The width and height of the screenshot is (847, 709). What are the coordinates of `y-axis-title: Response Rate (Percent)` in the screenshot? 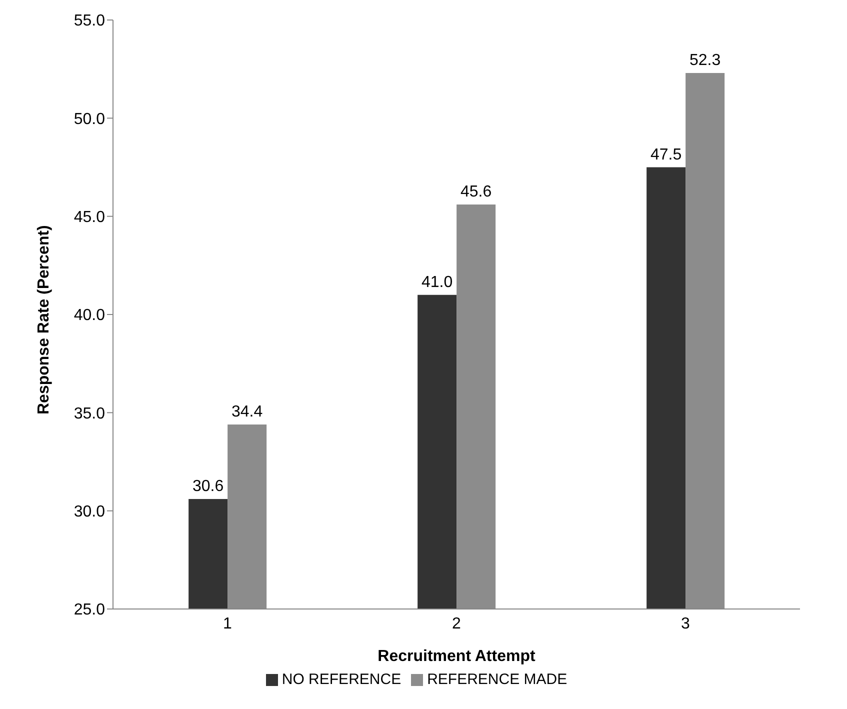 It's located at (44, 319).